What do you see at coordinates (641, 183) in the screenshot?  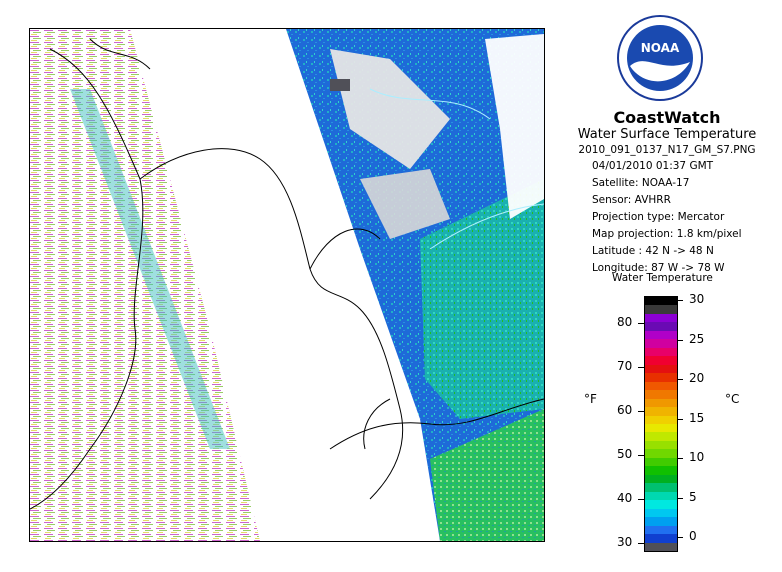 I see `meta-satellite: Satellite: NOAA-17` at bounding box center [641, 183].